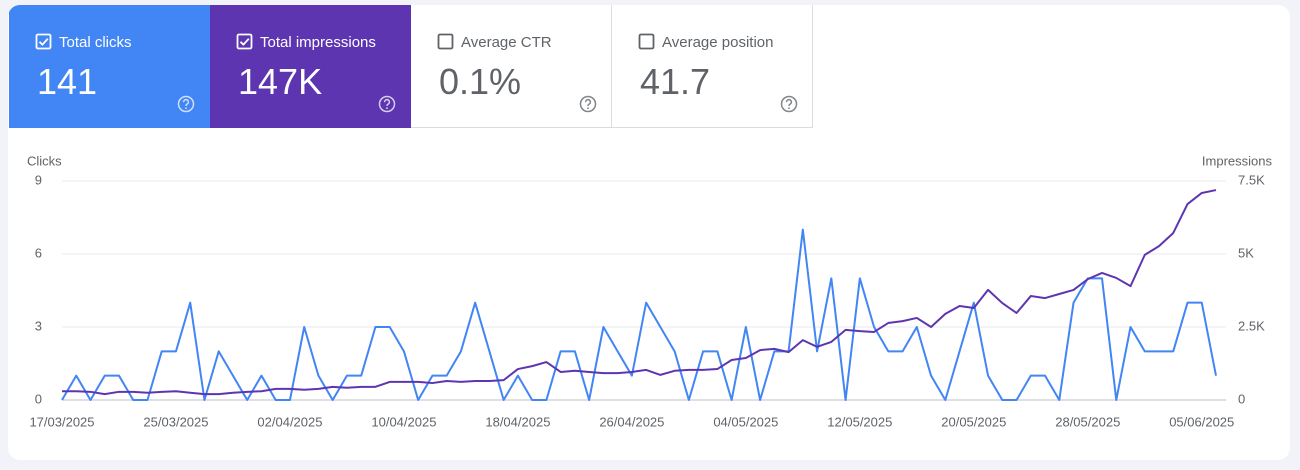 The image size is (1300, 470). I want to click on x-tick-label: 10/04/2025, so click(403, 421).